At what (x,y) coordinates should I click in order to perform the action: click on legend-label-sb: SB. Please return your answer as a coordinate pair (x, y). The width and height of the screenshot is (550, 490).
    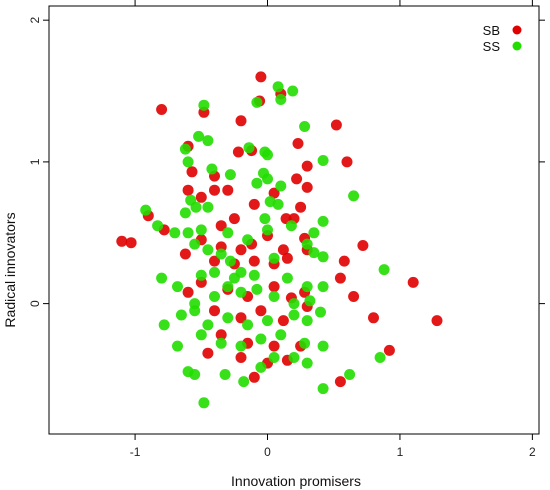
    Looking at the image, I should click on (491, 30).